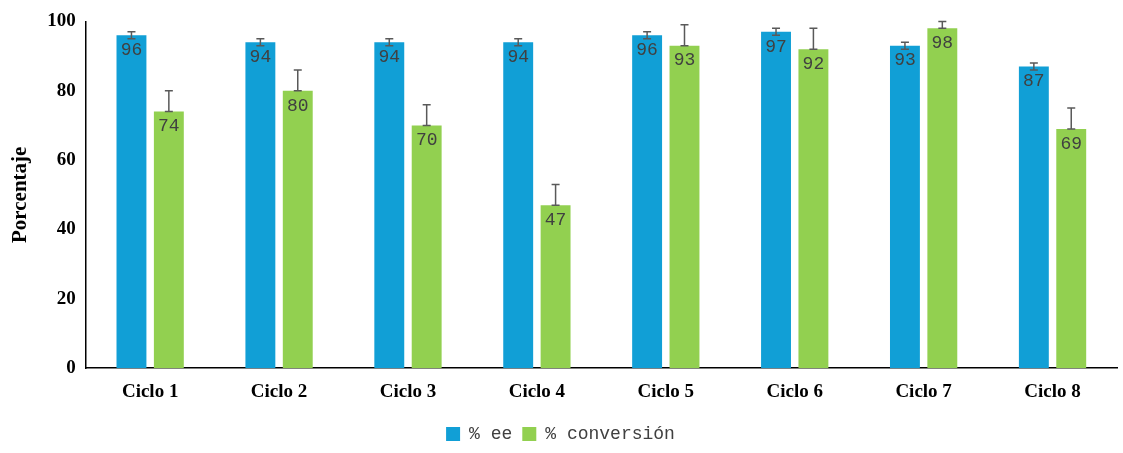  What do you see at coordinates (66, 228) in the screenshot?
I see `y-tick-label: 40` at bounding box center [66, 228].